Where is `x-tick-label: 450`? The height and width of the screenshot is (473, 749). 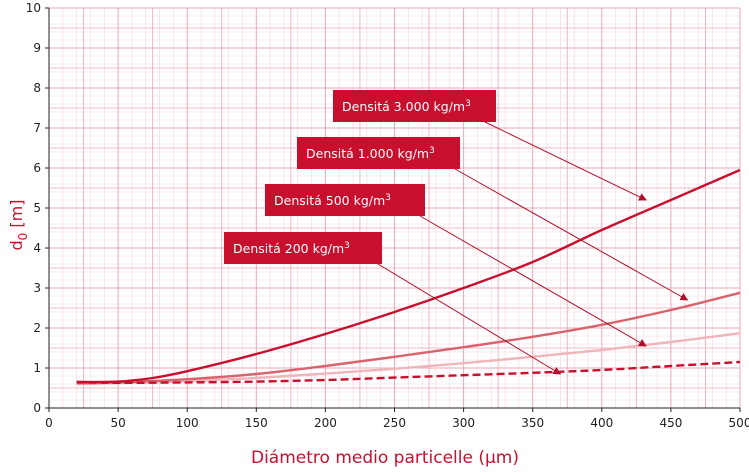
x-tick-label: 450 is located at coordinates (670, 423).